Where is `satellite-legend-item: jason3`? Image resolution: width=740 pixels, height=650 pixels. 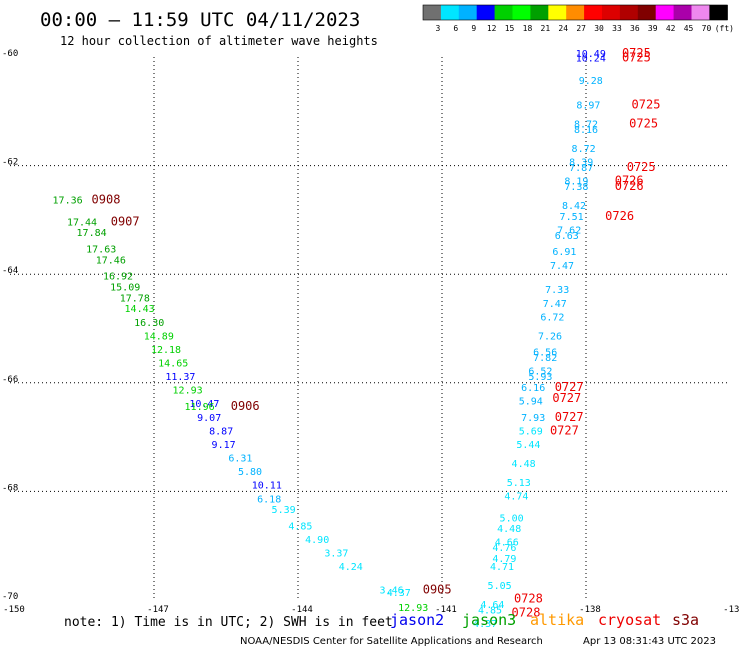 satellite-legend-item: jason3 is located at coordinates (489, 620).